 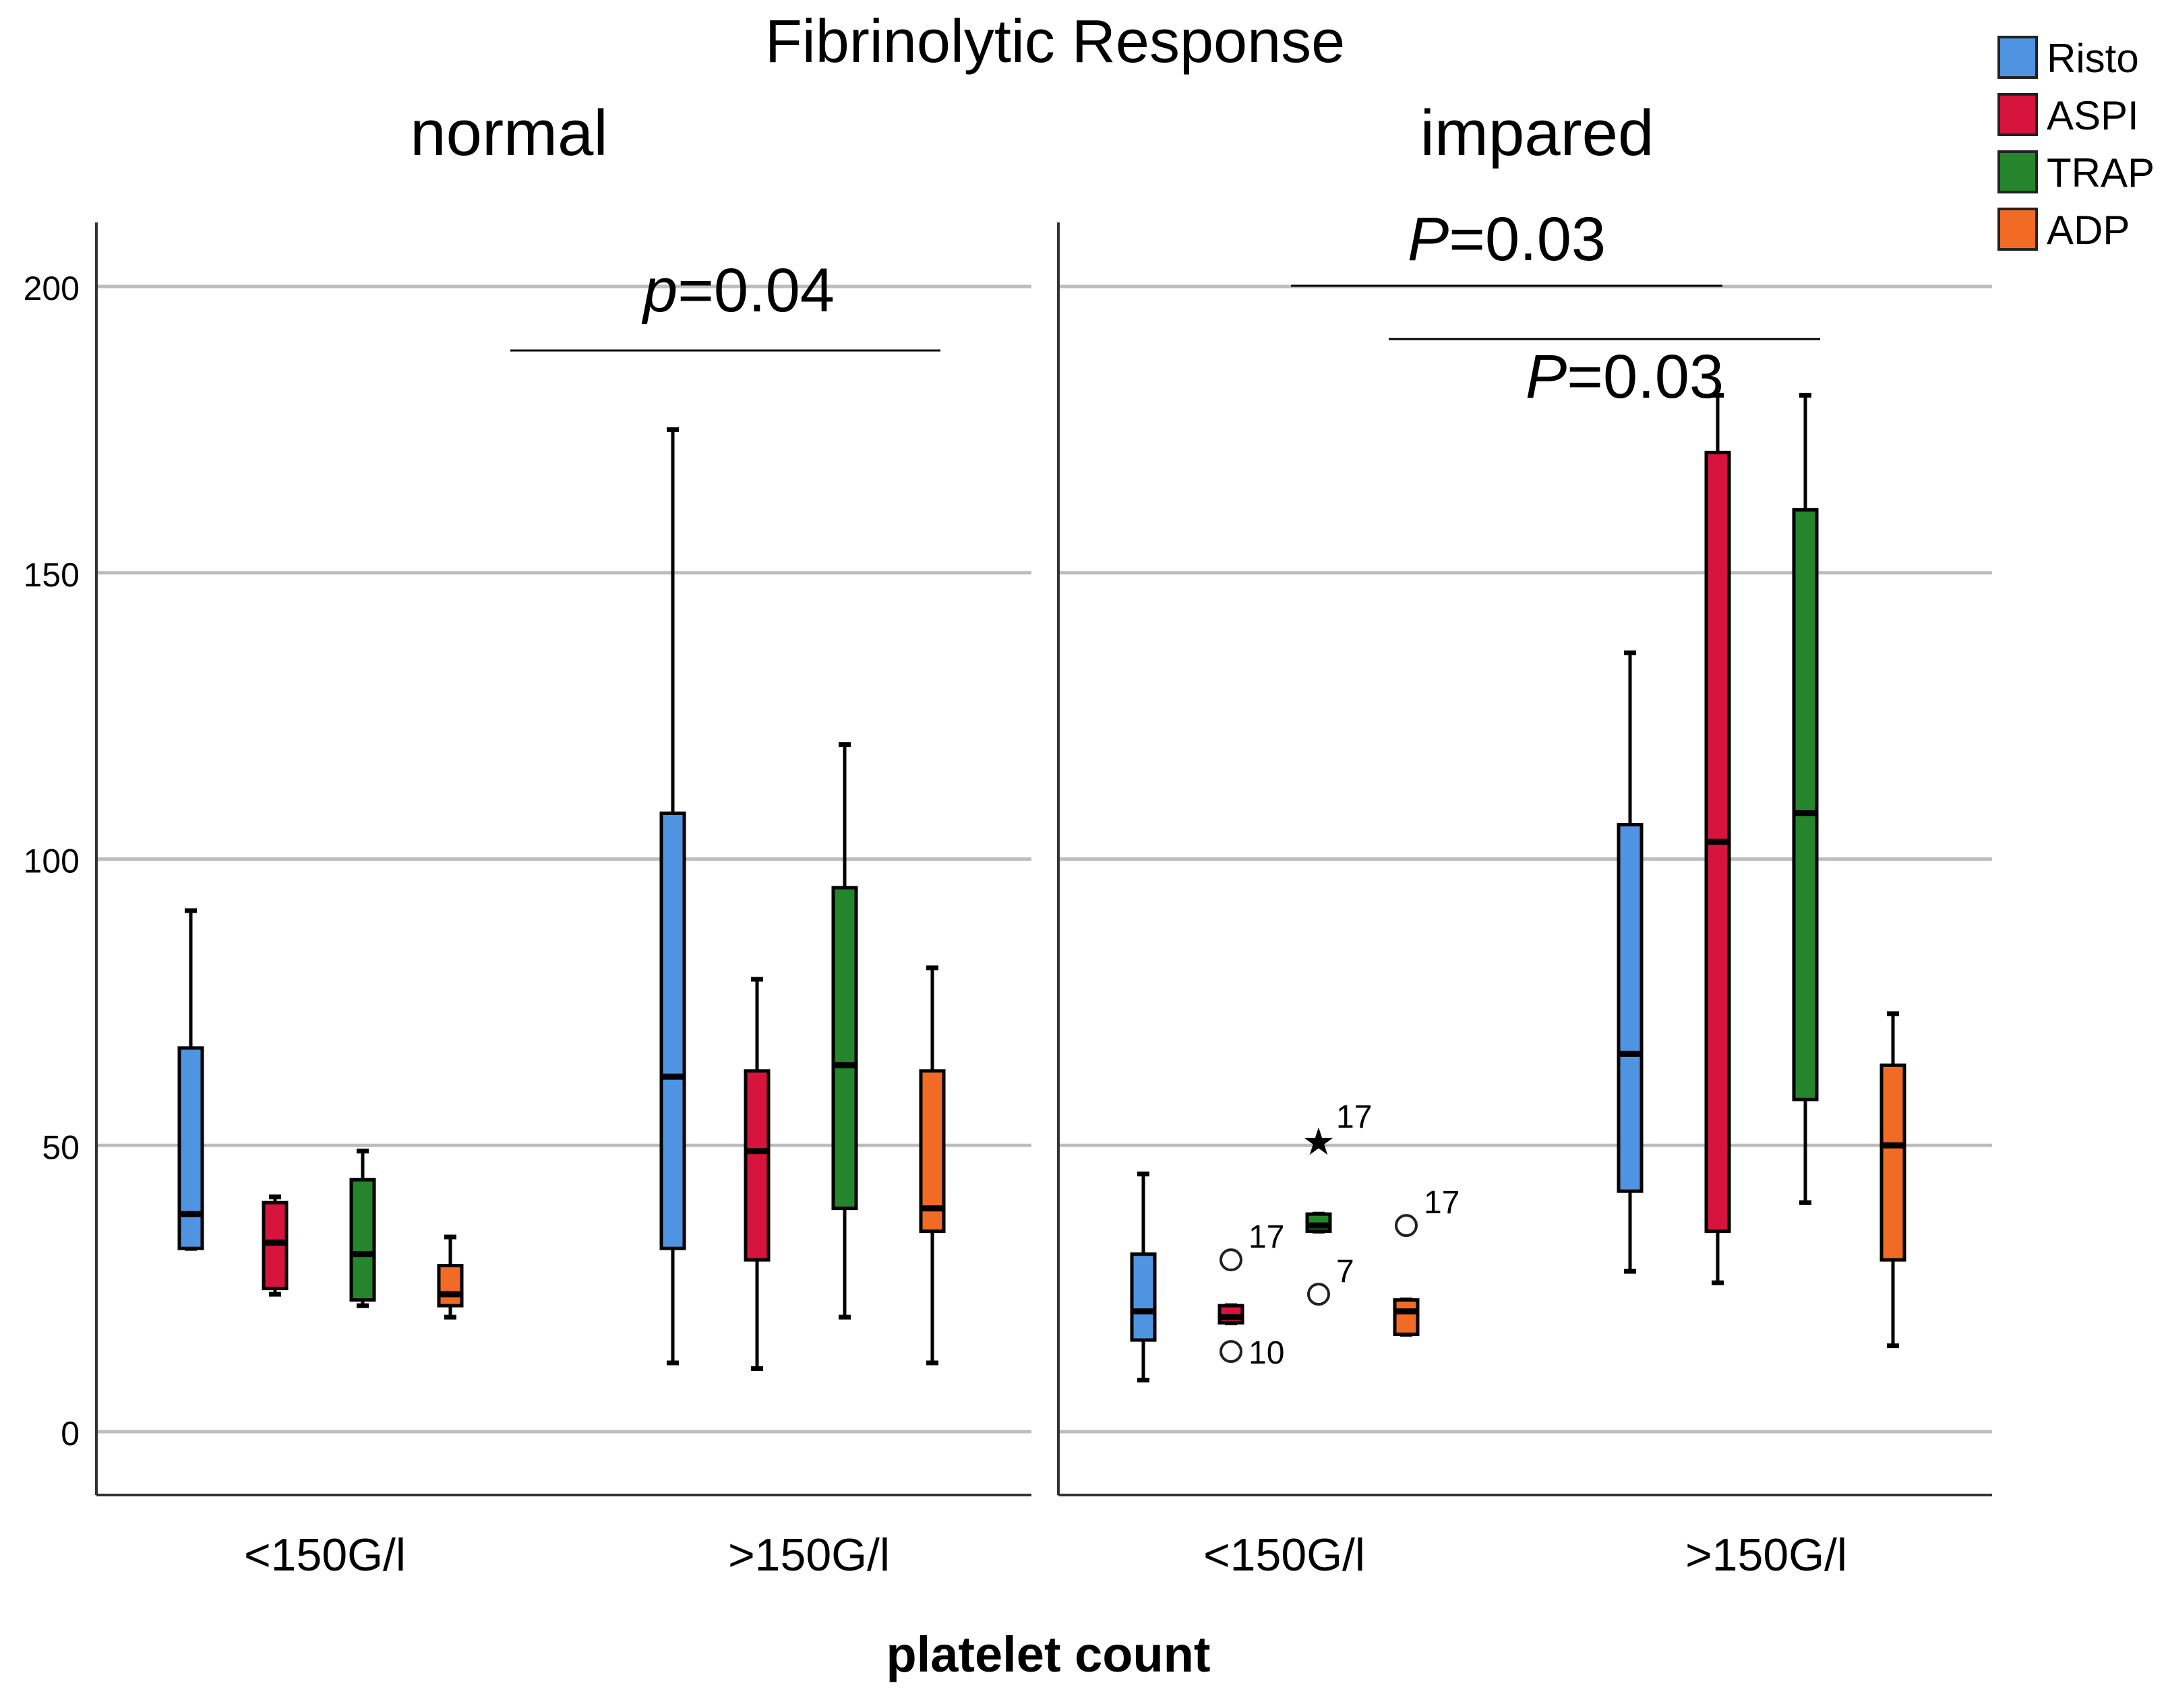 I want to click on legend-swatch-aspi, so click(x=2017, y=114).